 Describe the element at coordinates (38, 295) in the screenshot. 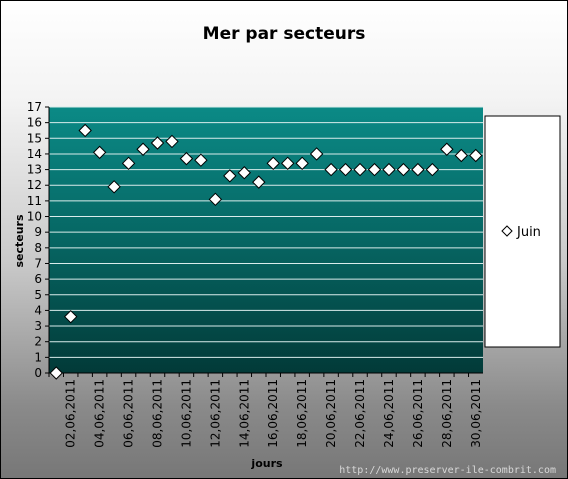

I see `y-tick-label-5: 5` at that location.